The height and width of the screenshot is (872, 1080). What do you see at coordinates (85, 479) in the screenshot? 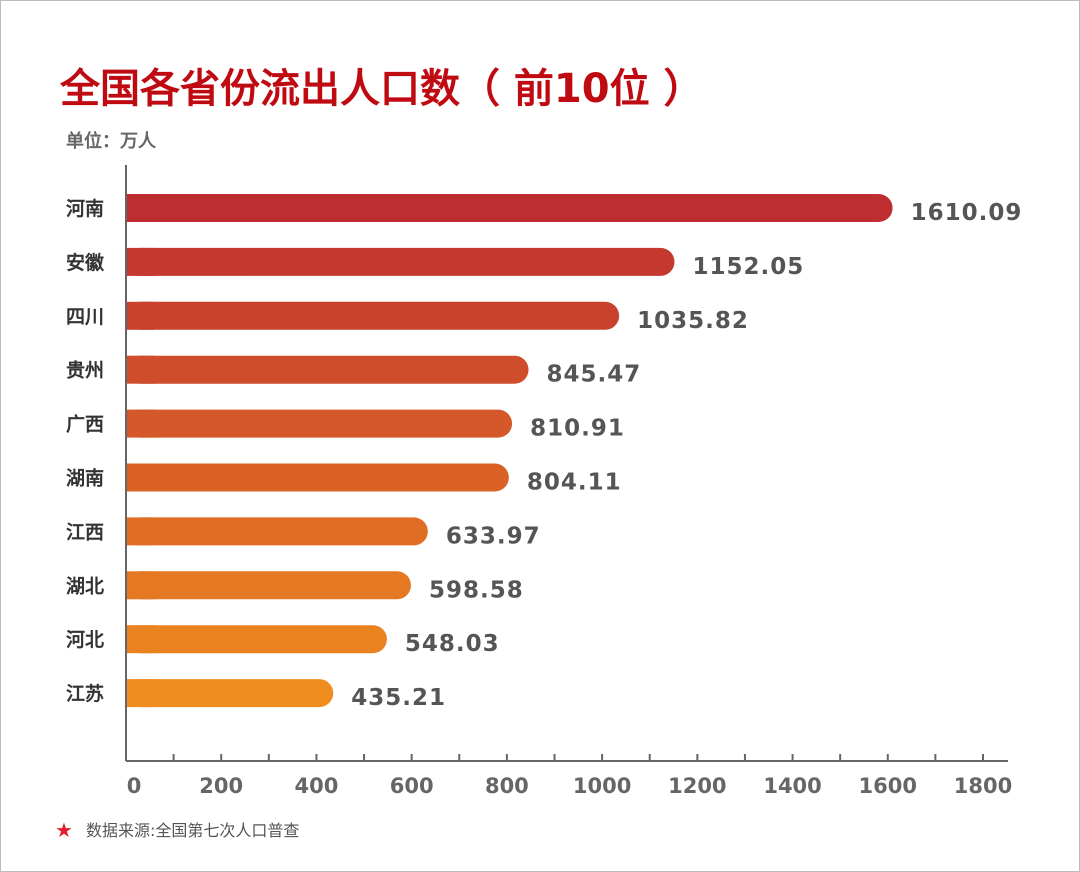
I see `category-label: 湖南` at bounding box center [85, 479].